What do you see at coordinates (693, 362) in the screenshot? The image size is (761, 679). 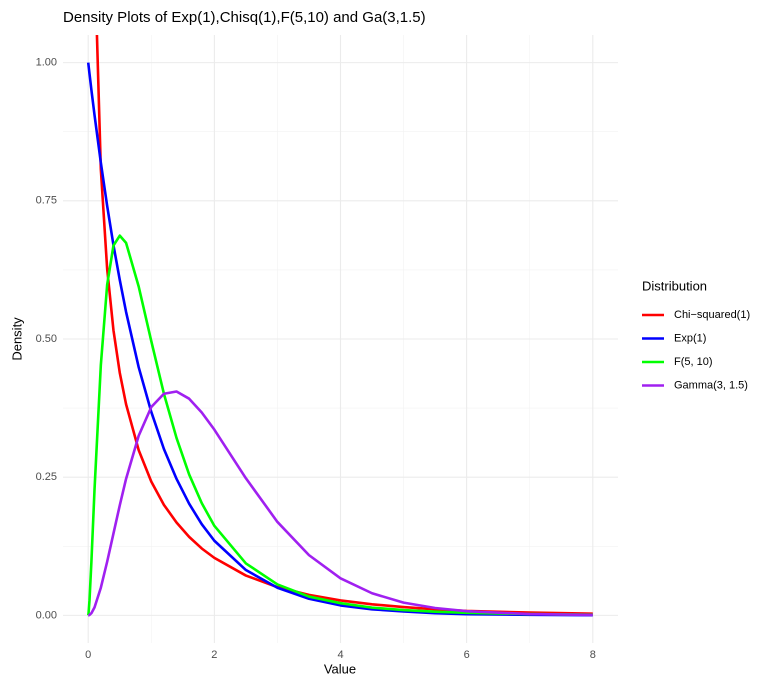 I see `legend-label: F(5, 10)` at bounding box center [693, 362].